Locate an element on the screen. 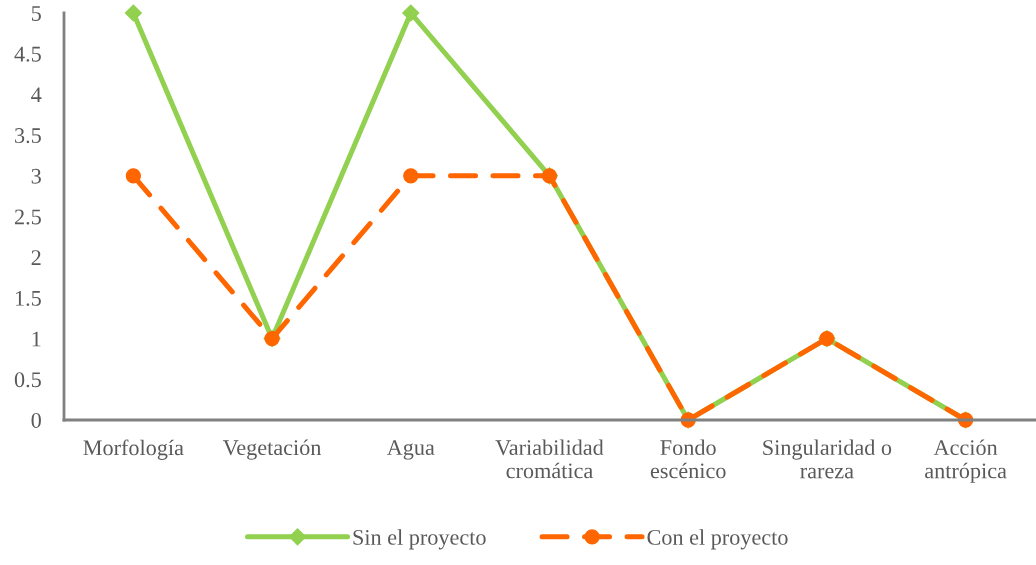 Image resolution: width=1036 pixels, height=565 pixels. y-tick-label: 5 is located at coordinates (36, 13).